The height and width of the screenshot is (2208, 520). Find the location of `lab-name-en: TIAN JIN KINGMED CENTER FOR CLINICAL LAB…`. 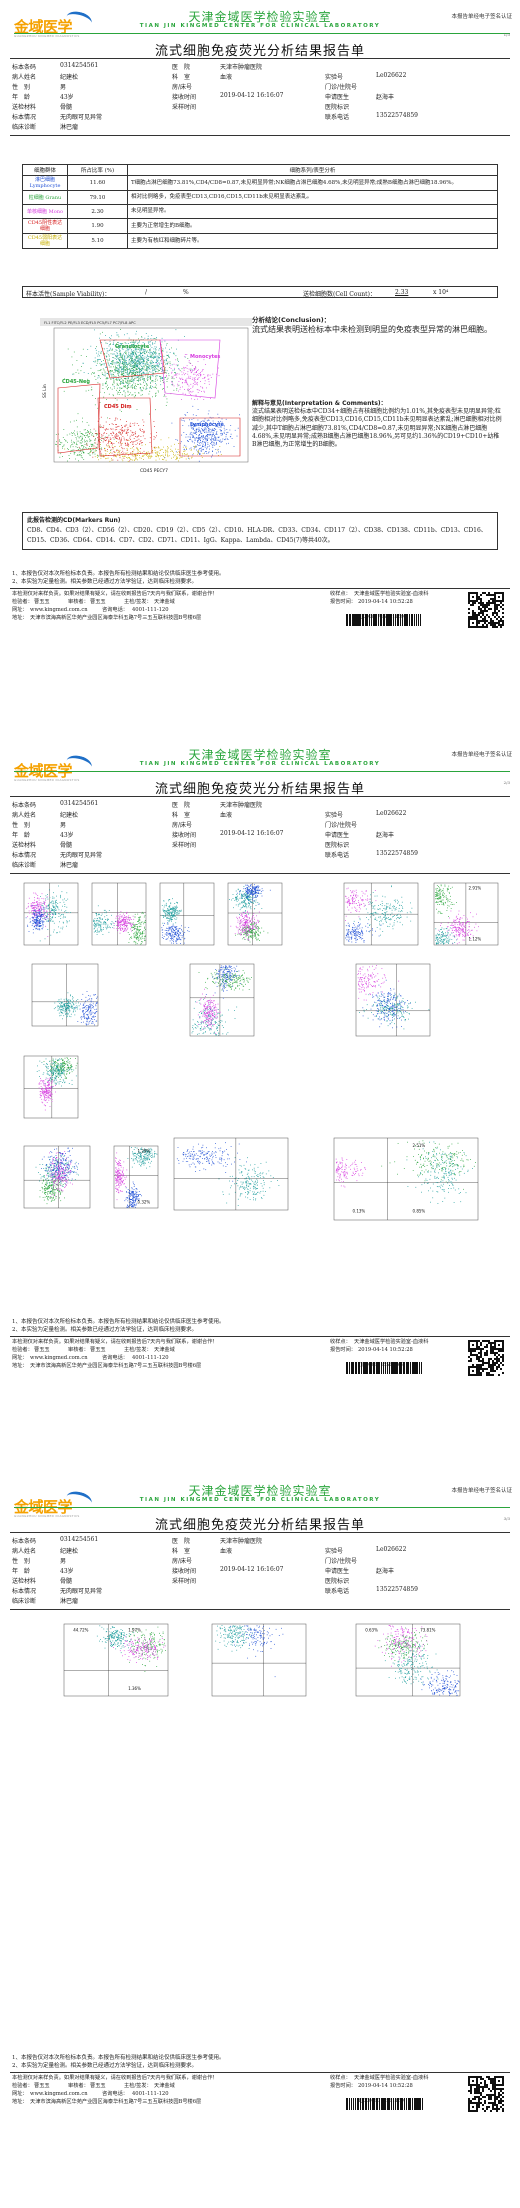

lab-name-en: TIAN JIN KINGMED CENTER FOR CLINICAL LAB… is located at coordinates (260, 1500).